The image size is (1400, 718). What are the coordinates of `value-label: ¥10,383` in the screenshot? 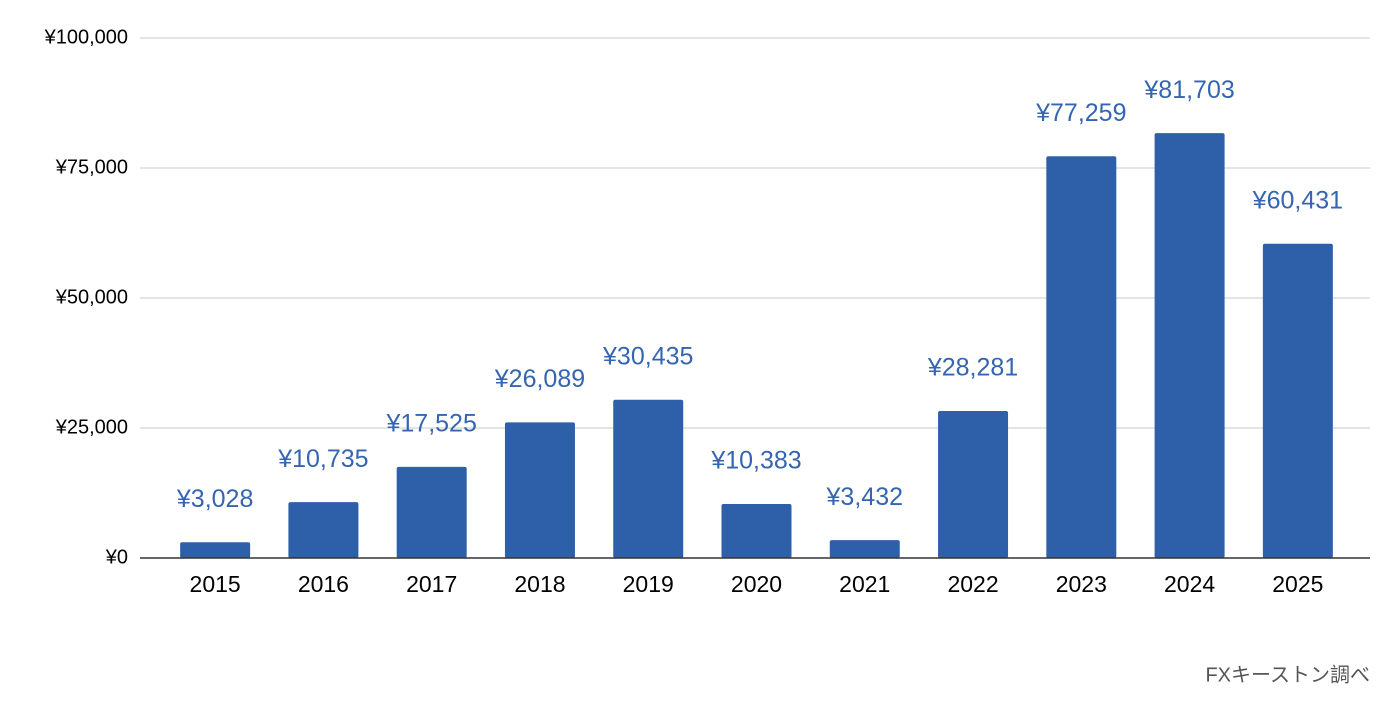 It's located at (755, 461).